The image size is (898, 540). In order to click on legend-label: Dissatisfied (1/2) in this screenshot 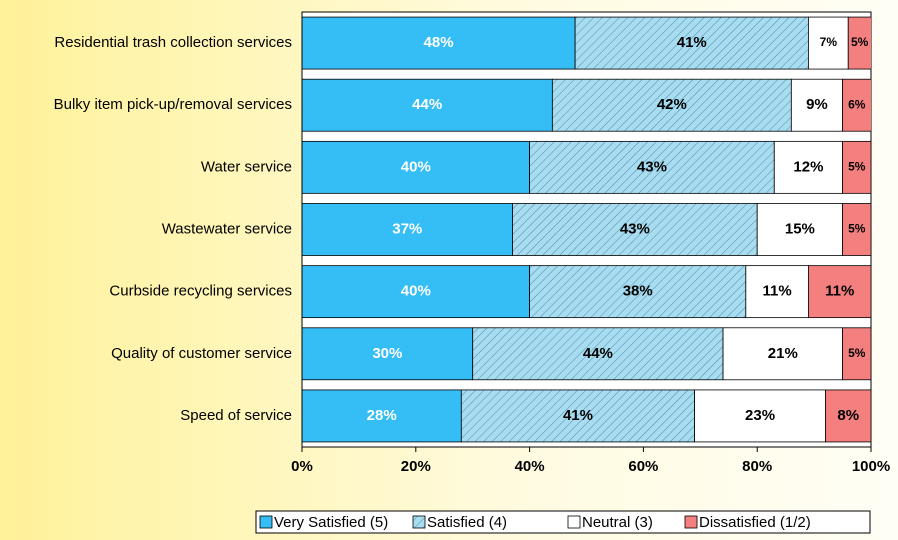, I will do `click(755, 522)`.